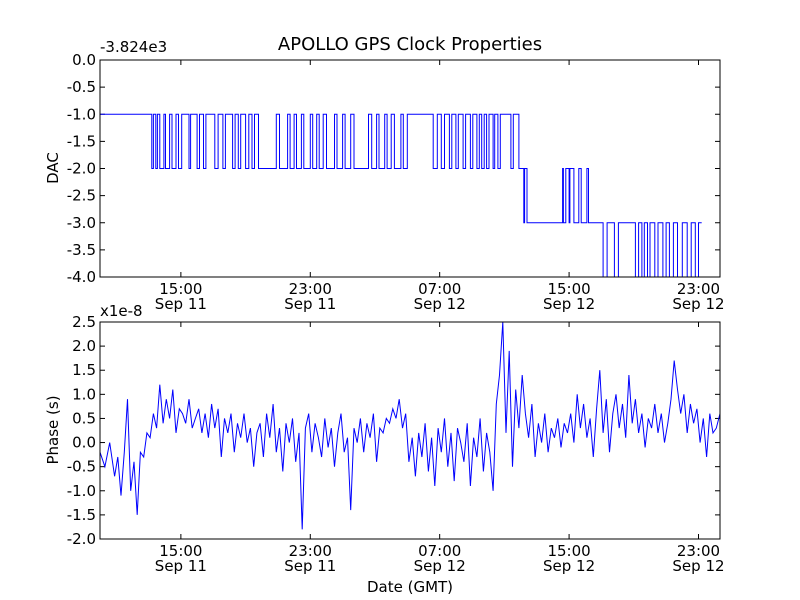 This screenshot has width=800, height=600. What do you see at coordinates (410, 587) in the screenshot?
I see `x-axis-label: Date (GMT)` at bounding box center [410, 587].